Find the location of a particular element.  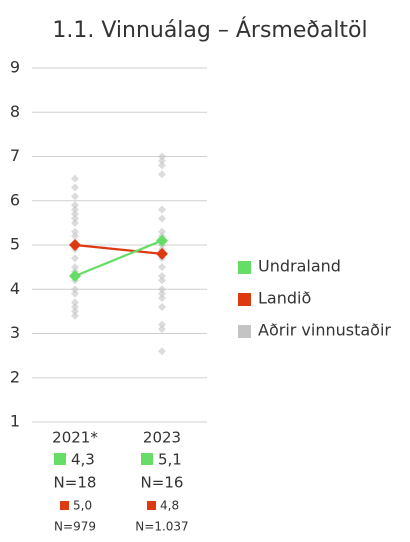

y-tick-label: 7 is located at coordinates (15, 155).